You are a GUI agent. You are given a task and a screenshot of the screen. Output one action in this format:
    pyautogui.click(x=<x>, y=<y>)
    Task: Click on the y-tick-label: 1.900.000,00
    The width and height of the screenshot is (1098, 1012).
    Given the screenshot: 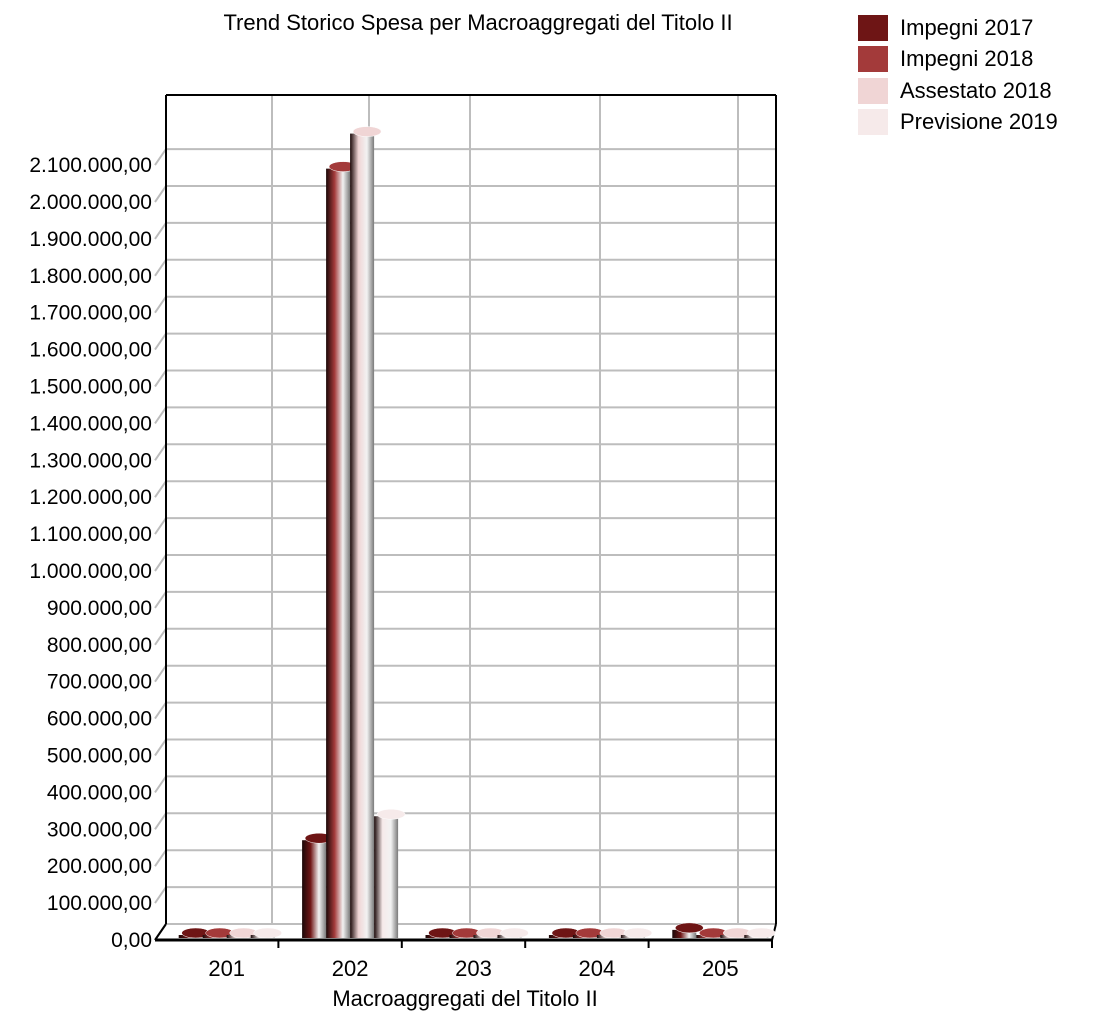 What is the action you would take?
    pyautogui.click(x=90, y=239)
    